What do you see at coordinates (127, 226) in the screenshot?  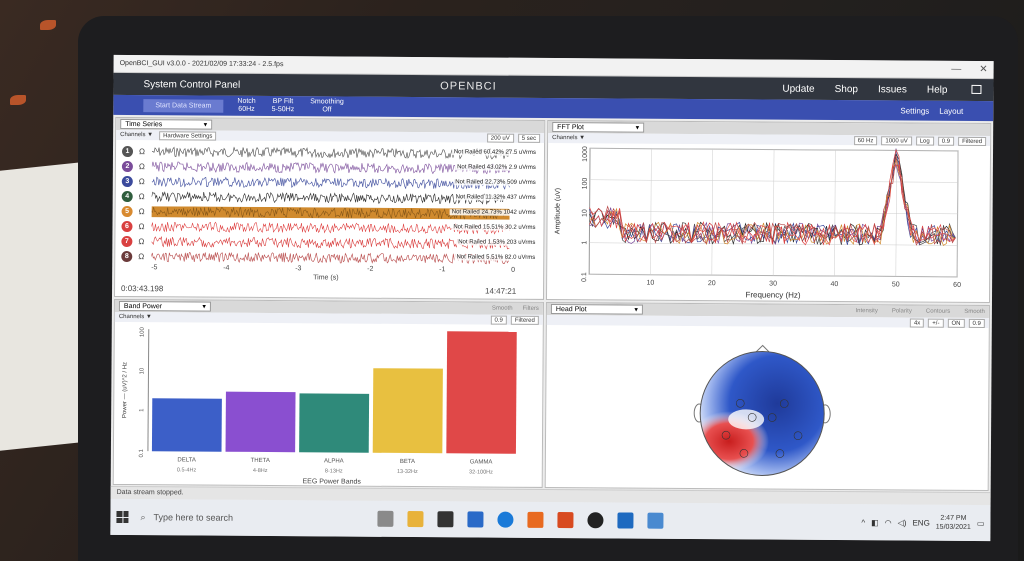 I see `channel-toggle-button: 6` at bounding box center [127, 226].